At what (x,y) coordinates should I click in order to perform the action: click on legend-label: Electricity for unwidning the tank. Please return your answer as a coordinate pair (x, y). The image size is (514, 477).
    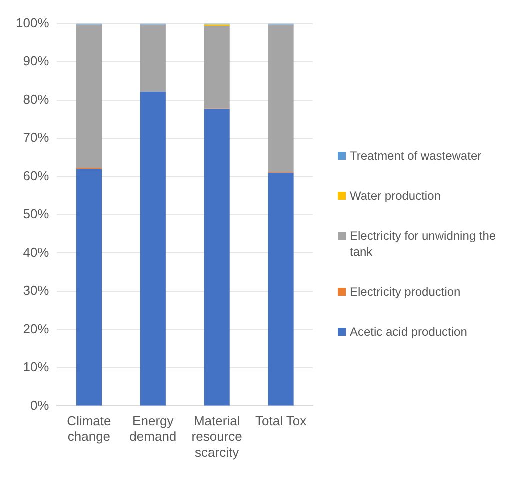
    Looking at the image, I should click on (424, 244).